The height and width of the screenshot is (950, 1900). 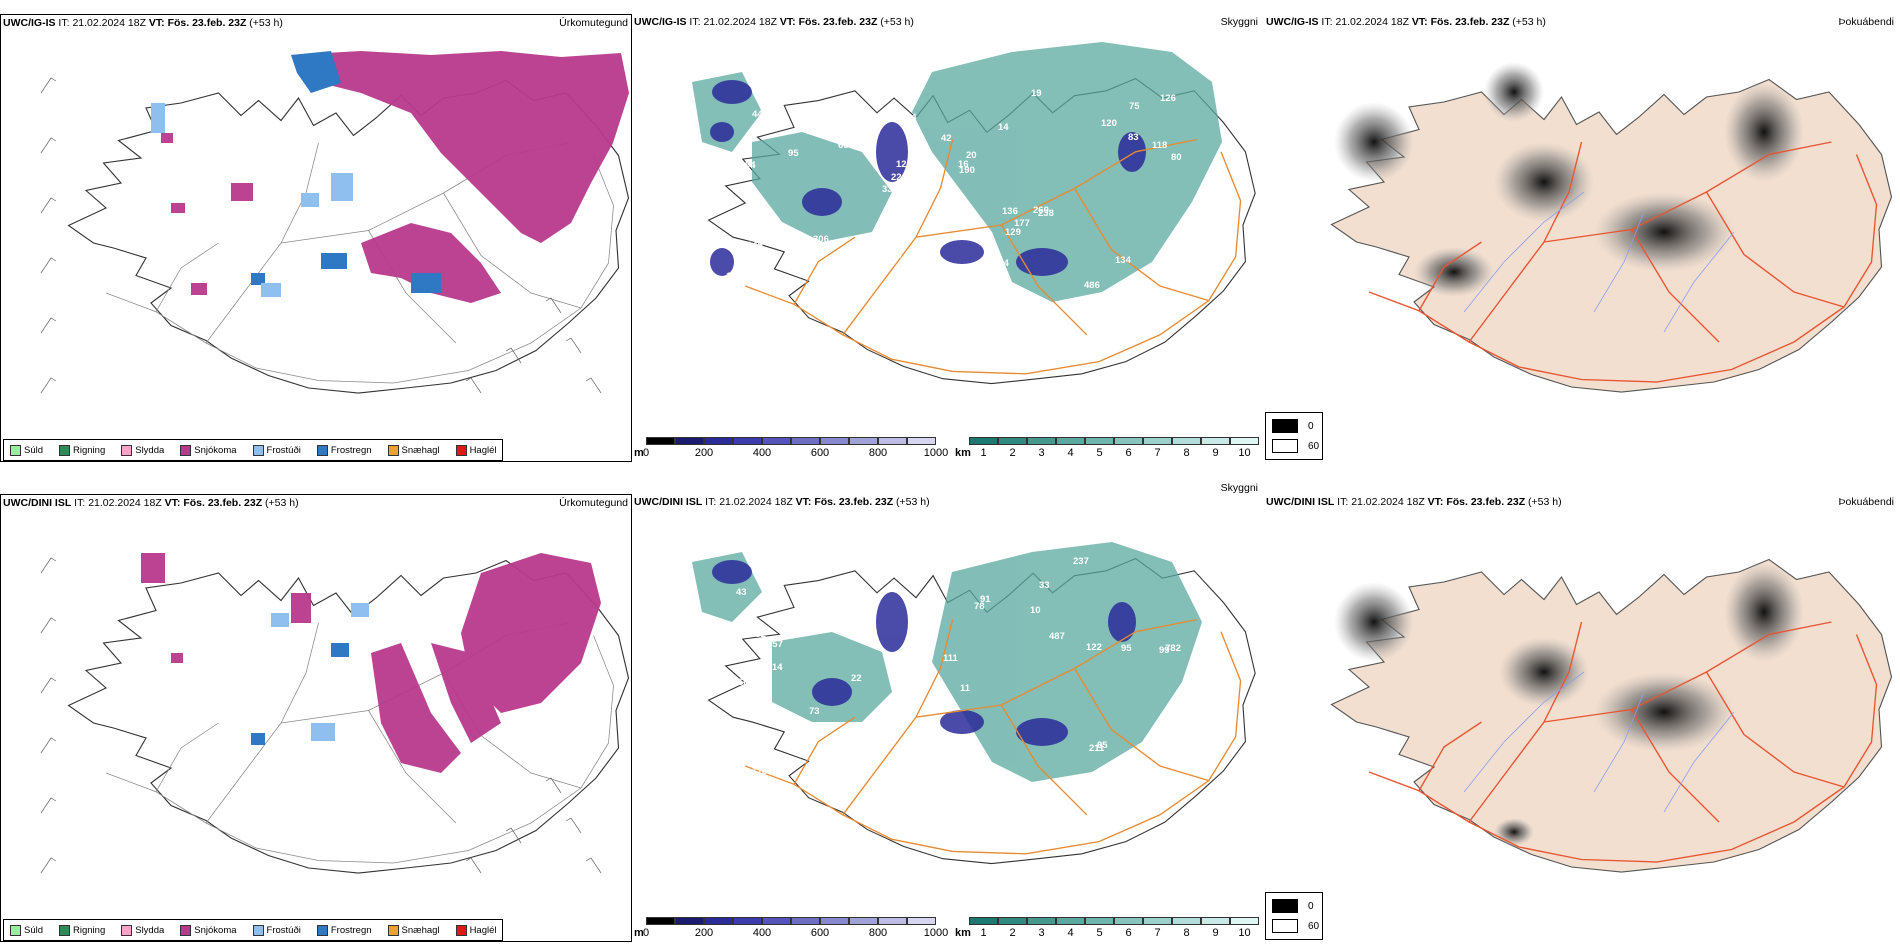 I want to click on run-label: IT:, so click(x=64, y=23).